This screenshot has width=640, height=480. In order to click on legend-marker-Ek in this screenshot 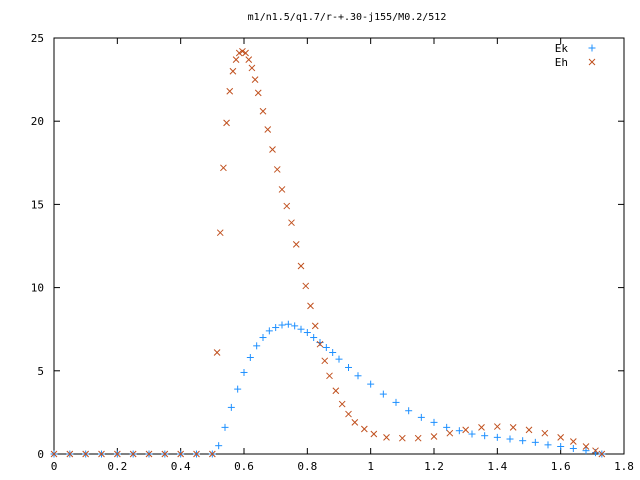, I will do `click(592, 48)`.